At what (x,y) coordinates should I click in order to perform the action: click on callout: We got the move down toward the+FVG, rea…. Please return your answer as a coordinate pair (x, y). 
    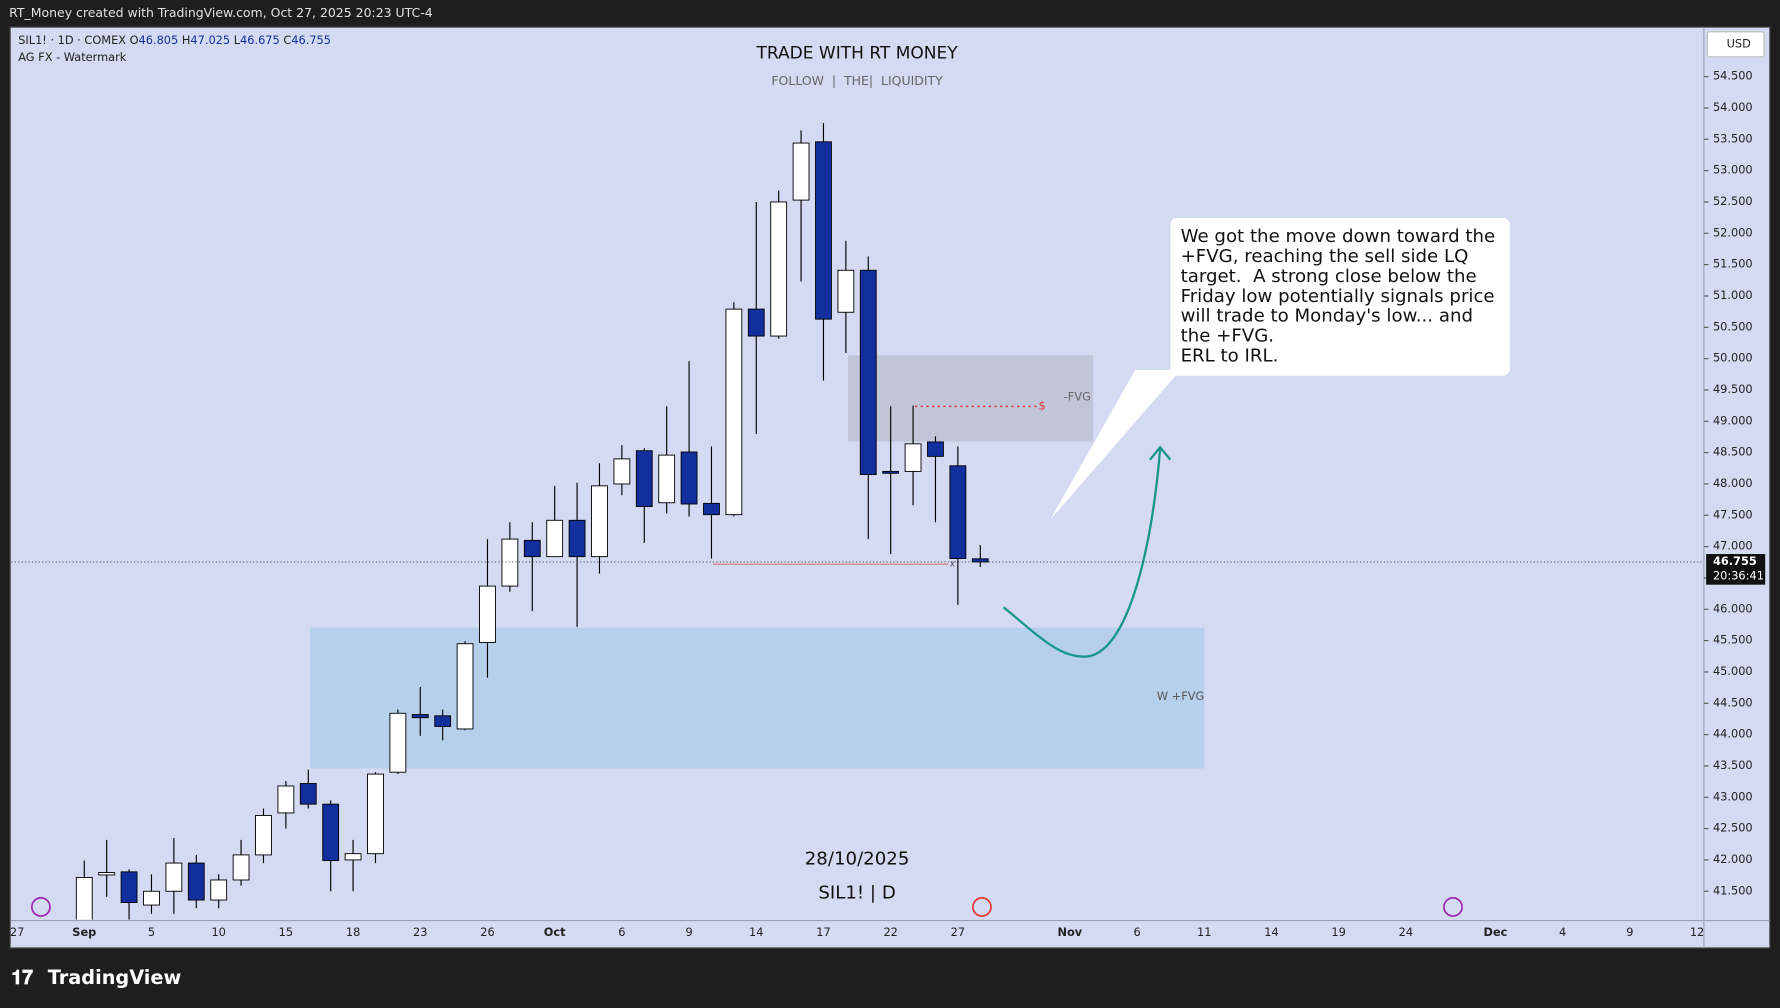
    Looking at the image, I should click on (1338, 296).